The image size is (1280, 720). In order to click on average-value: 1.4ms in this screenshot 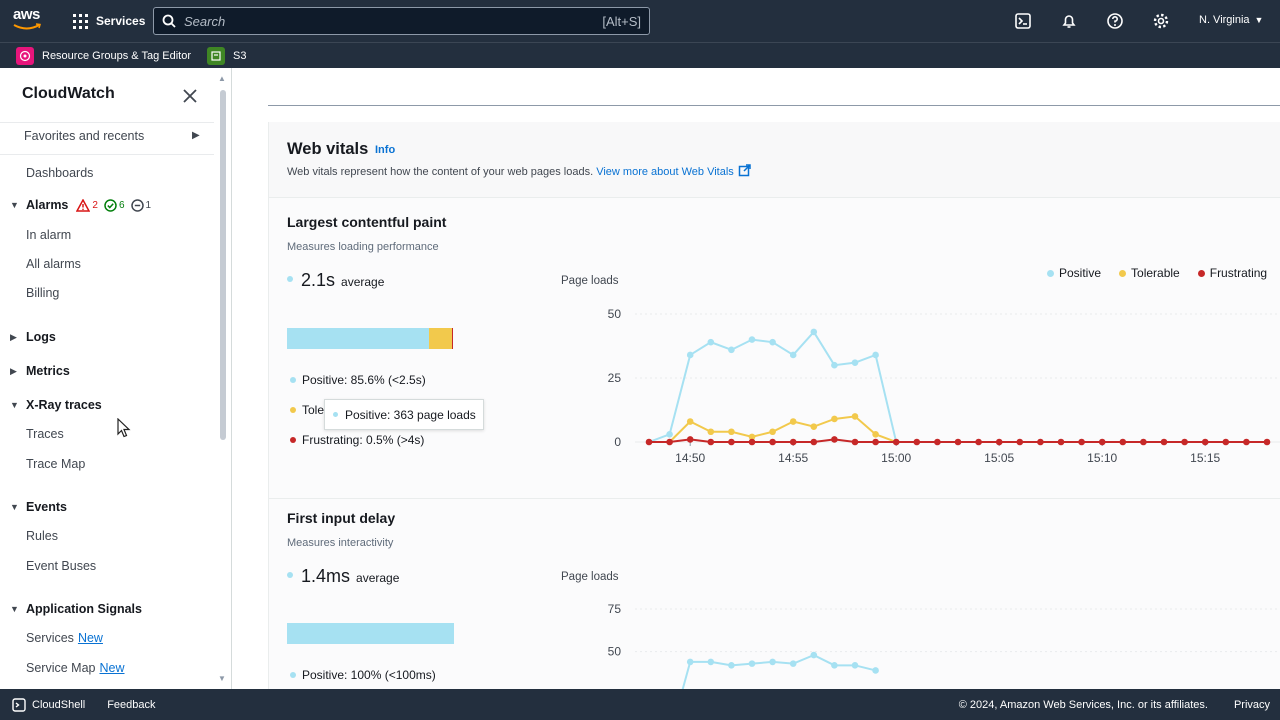, I will do `click(326, 576)`.